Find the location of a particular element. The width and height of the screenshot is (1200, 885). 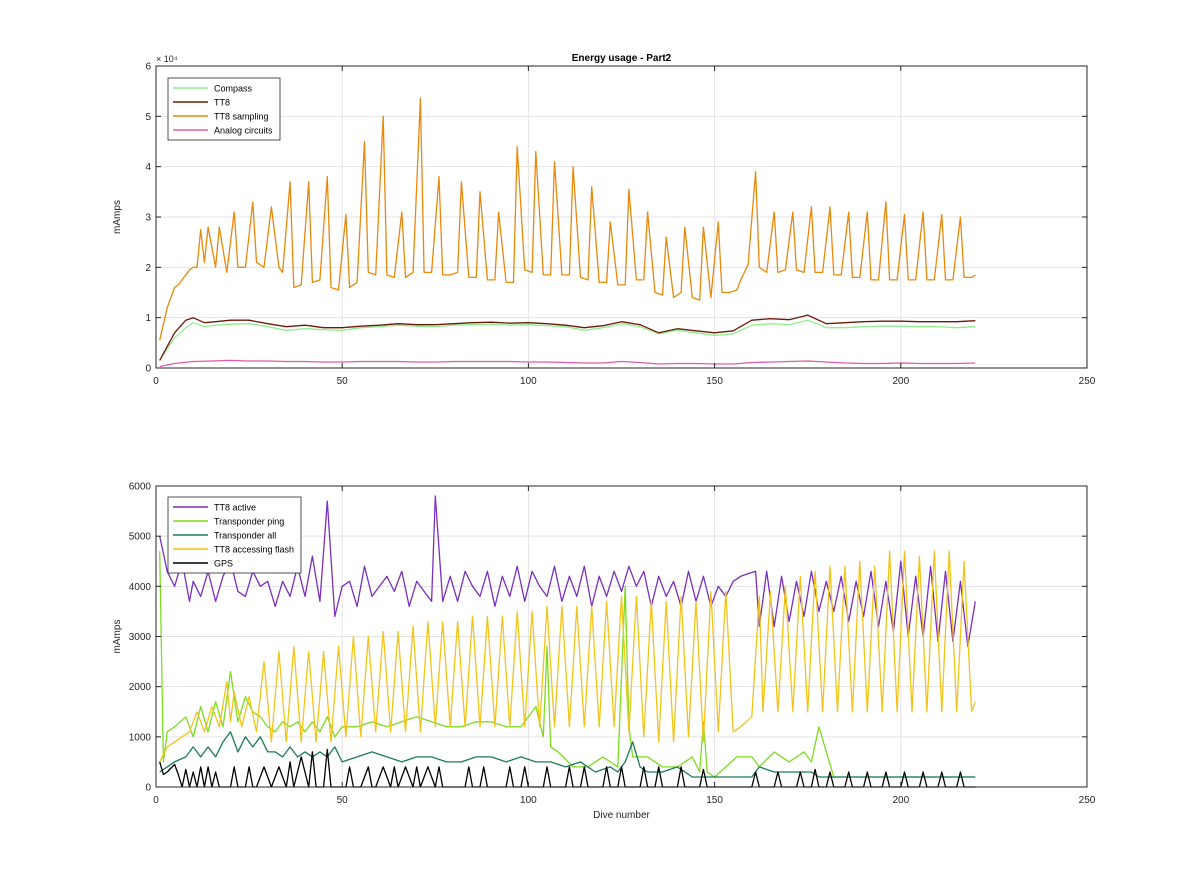

series-line-tt8 is located at coordinates (567, 337).